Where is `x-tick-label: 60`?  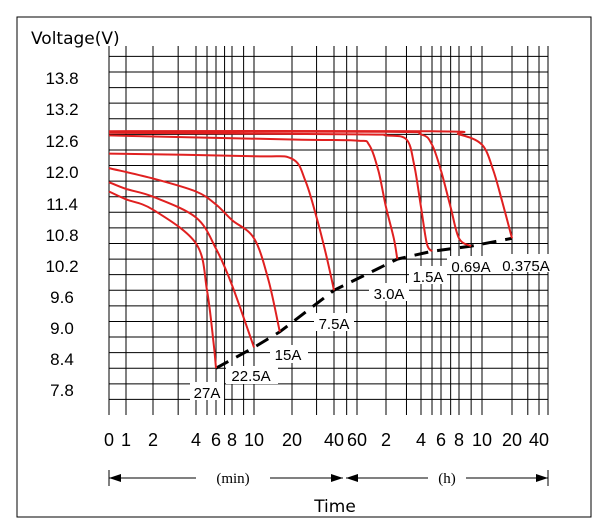
x-tick-label: 60 is located at coordinates (357, 440).